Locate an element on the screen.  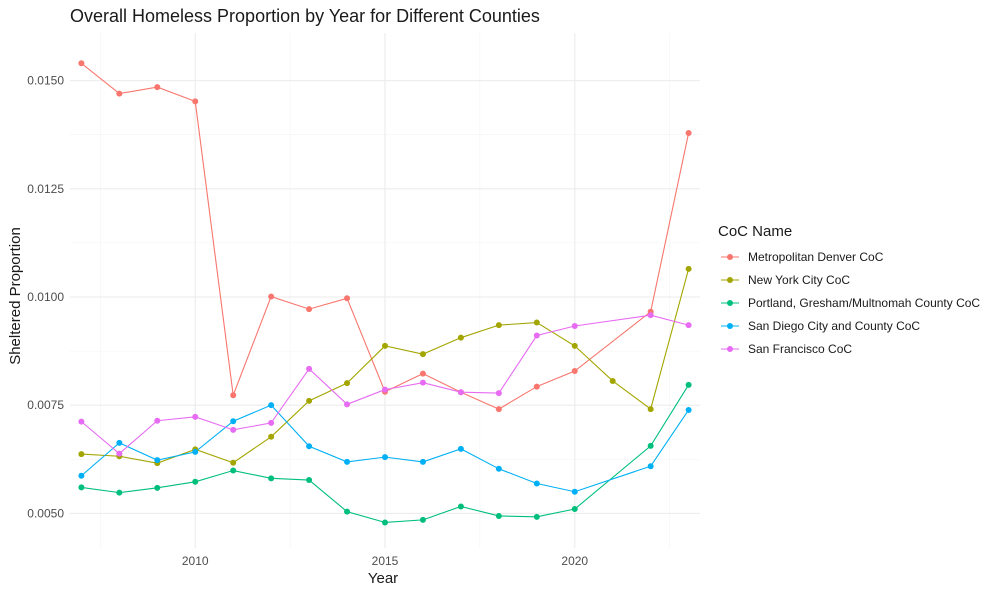
legend-title: CoC Name is located at coordinates (755, 231).